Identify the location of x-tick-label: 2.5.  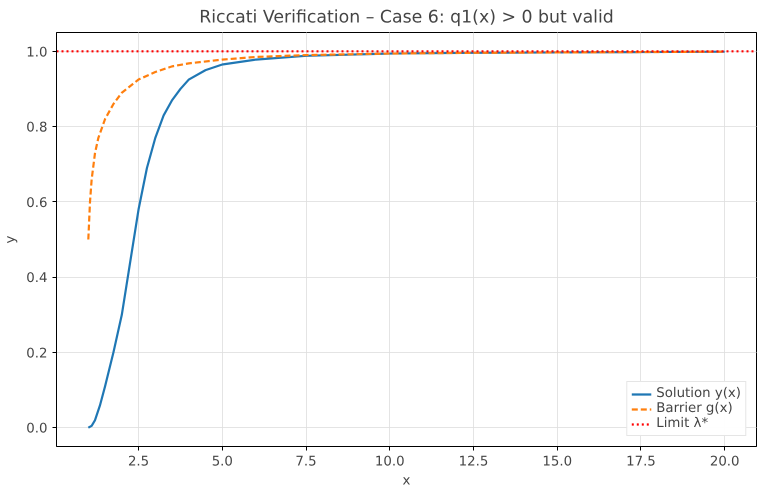
(139, 462).